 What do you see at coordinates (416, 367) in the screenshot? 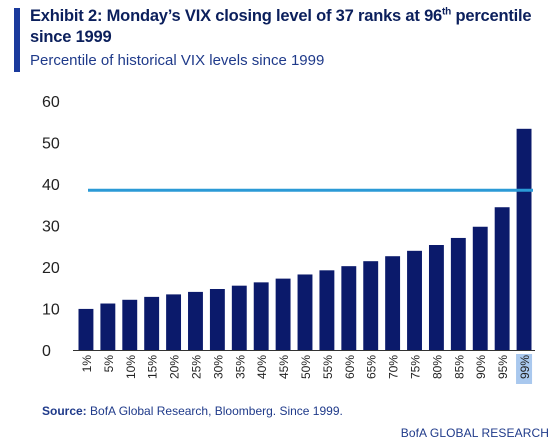
I see `x-tick-label: 75%` at bounding box center [416, 367].